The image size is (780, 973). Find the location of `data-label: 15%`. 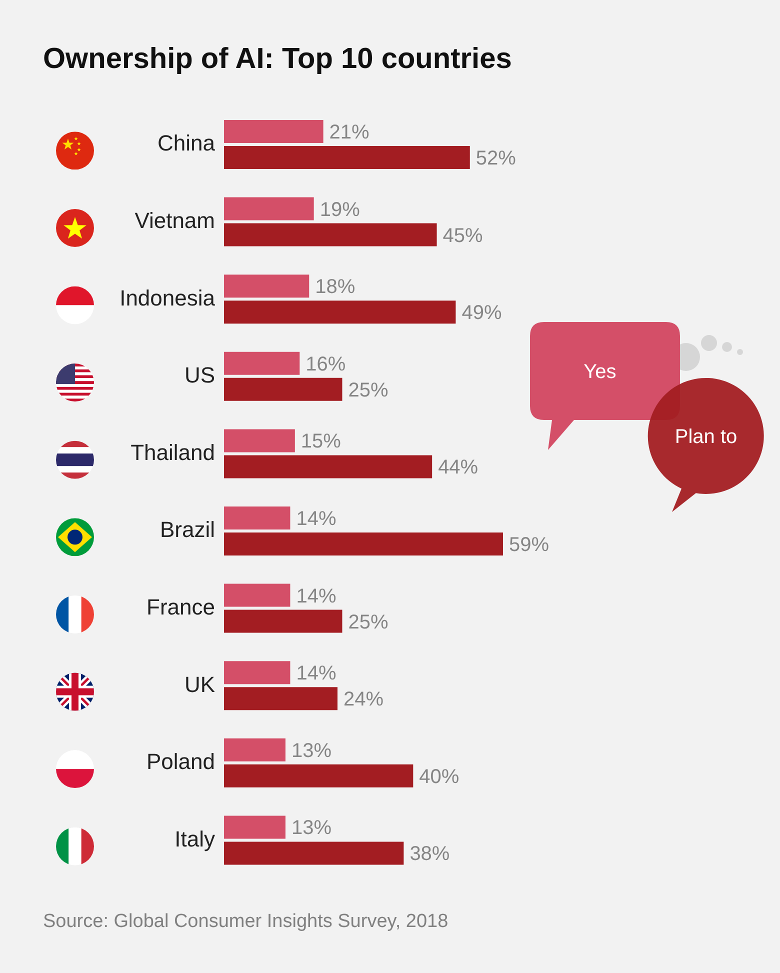

data-label: 15% is located at coordinates (321, 441).